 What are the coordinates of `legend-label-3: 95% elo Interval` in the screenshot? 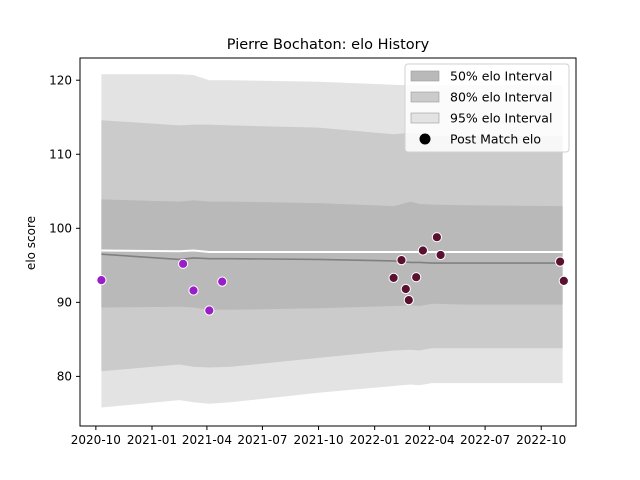 It's located at (501, 118).